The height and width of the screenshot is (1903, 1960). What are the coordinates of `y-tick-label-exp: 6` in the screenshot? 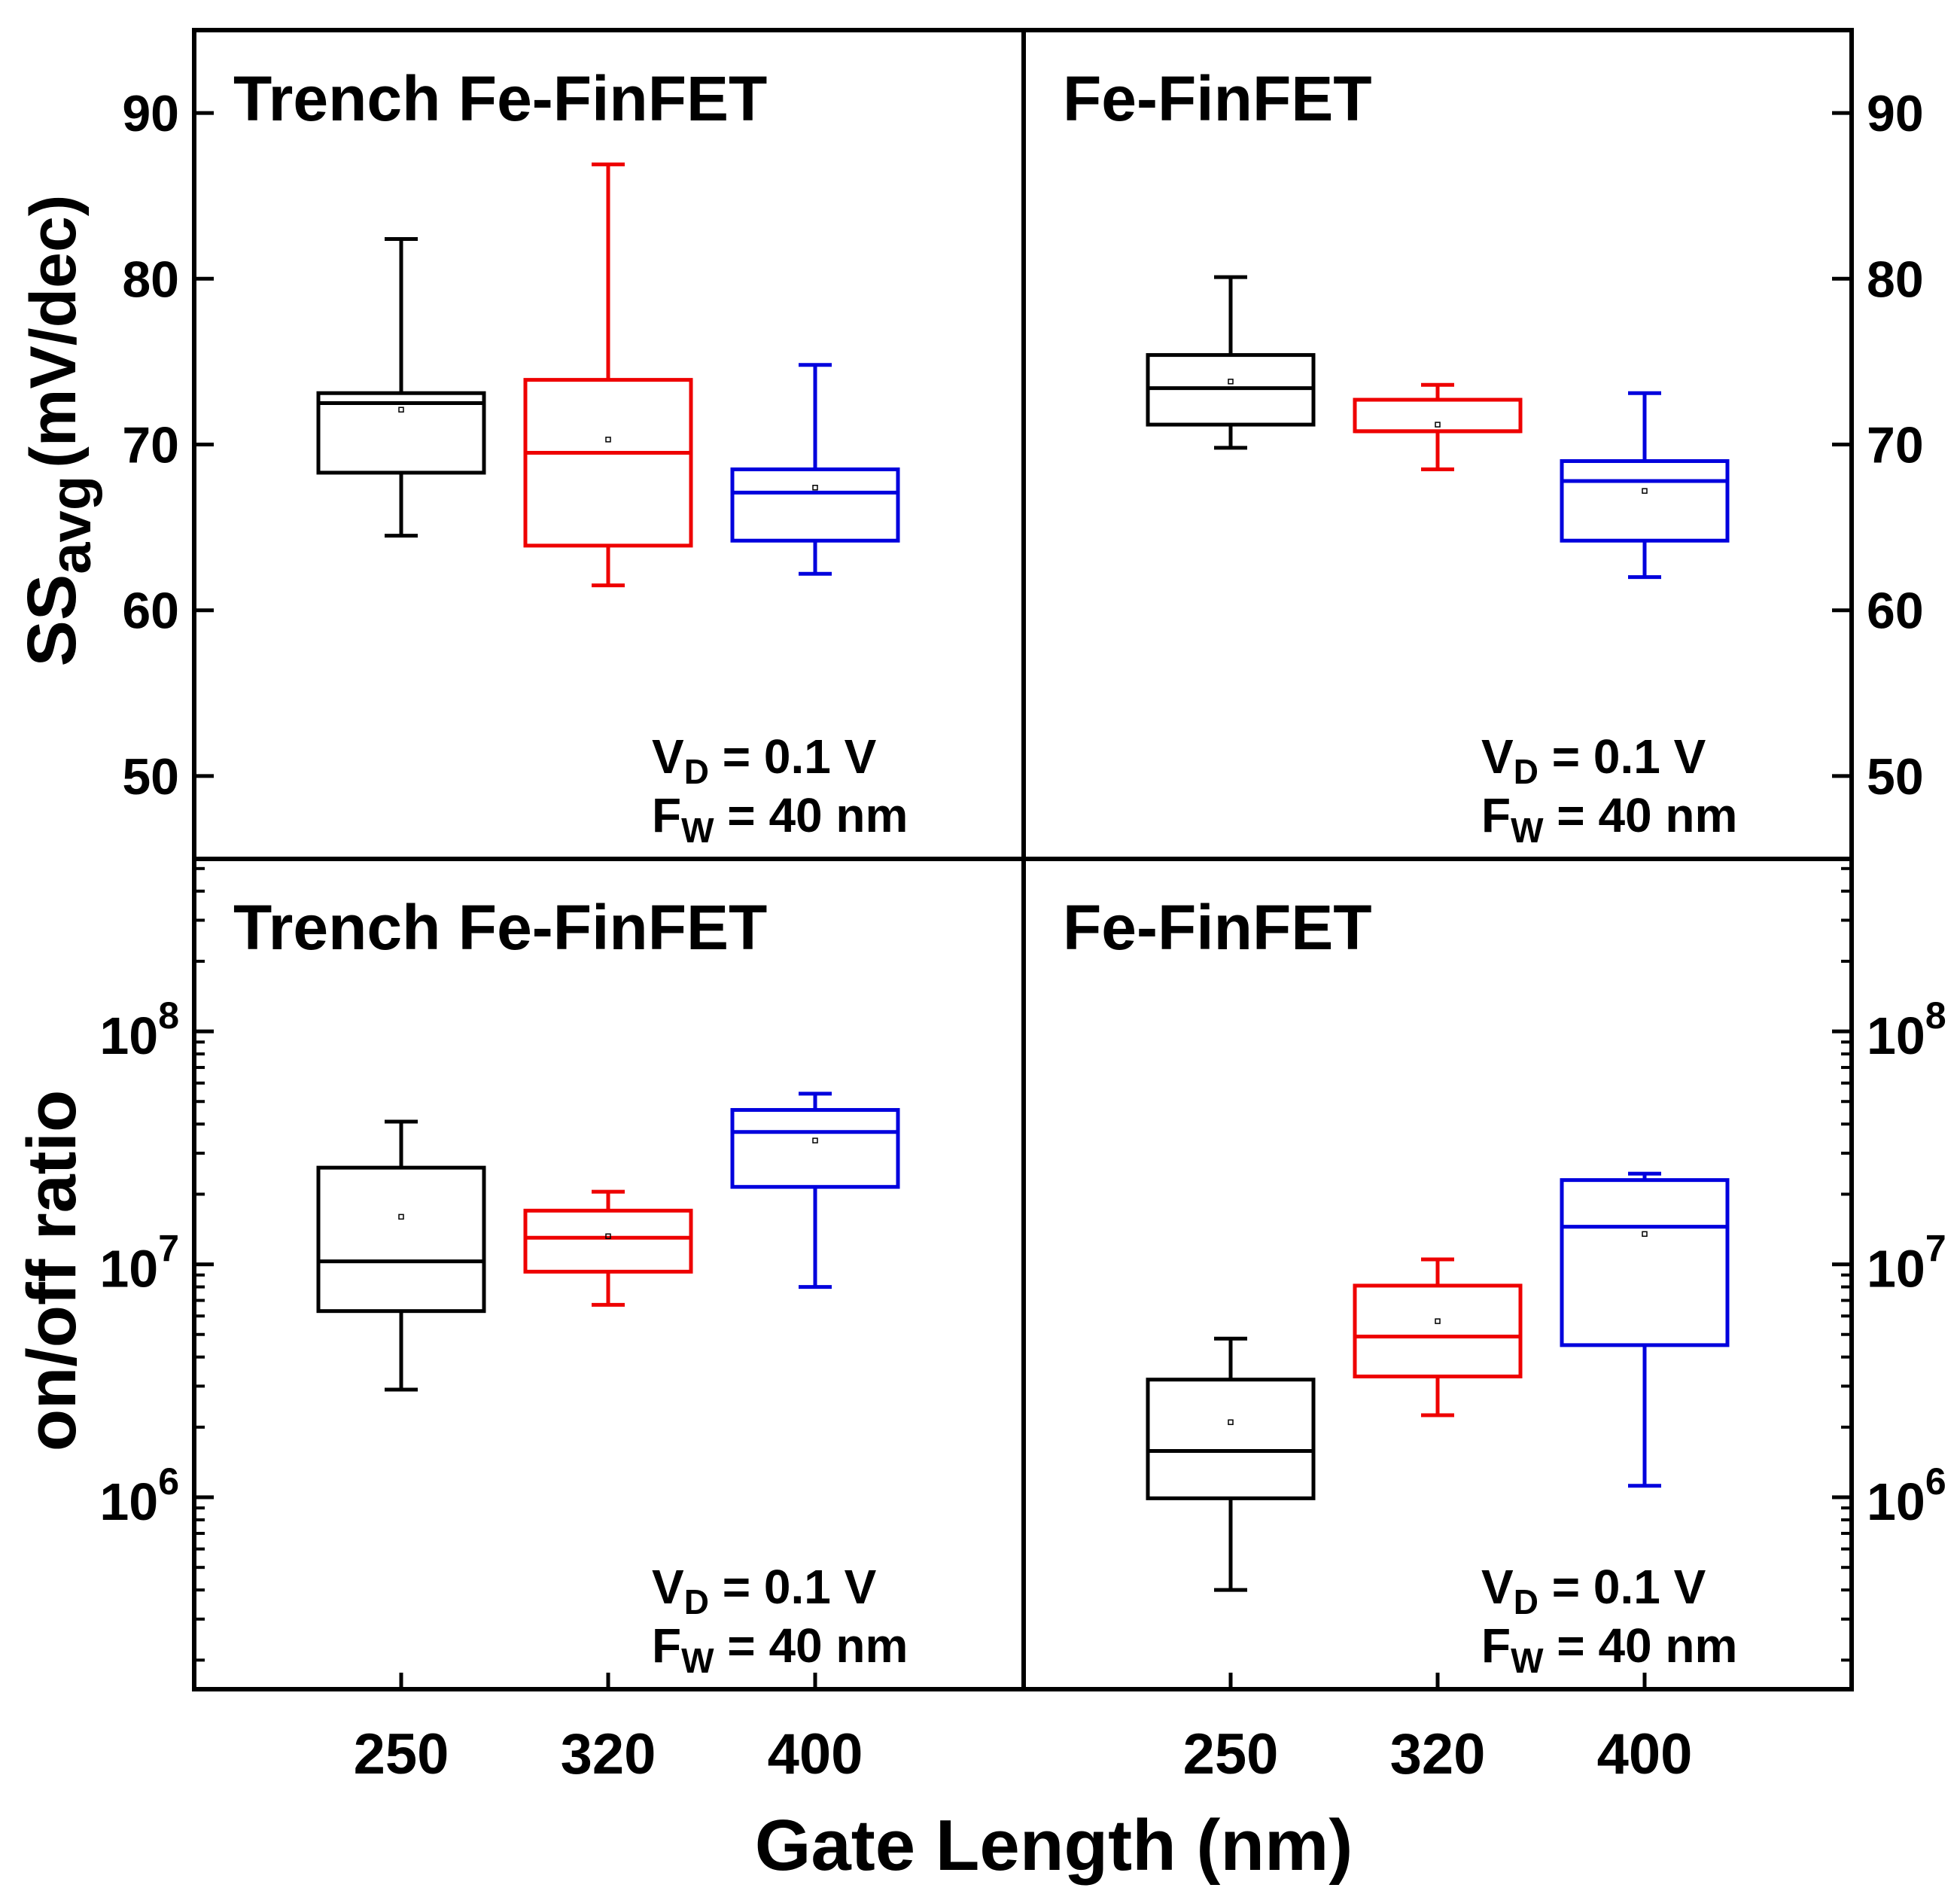 It's located at (1935, 1481).